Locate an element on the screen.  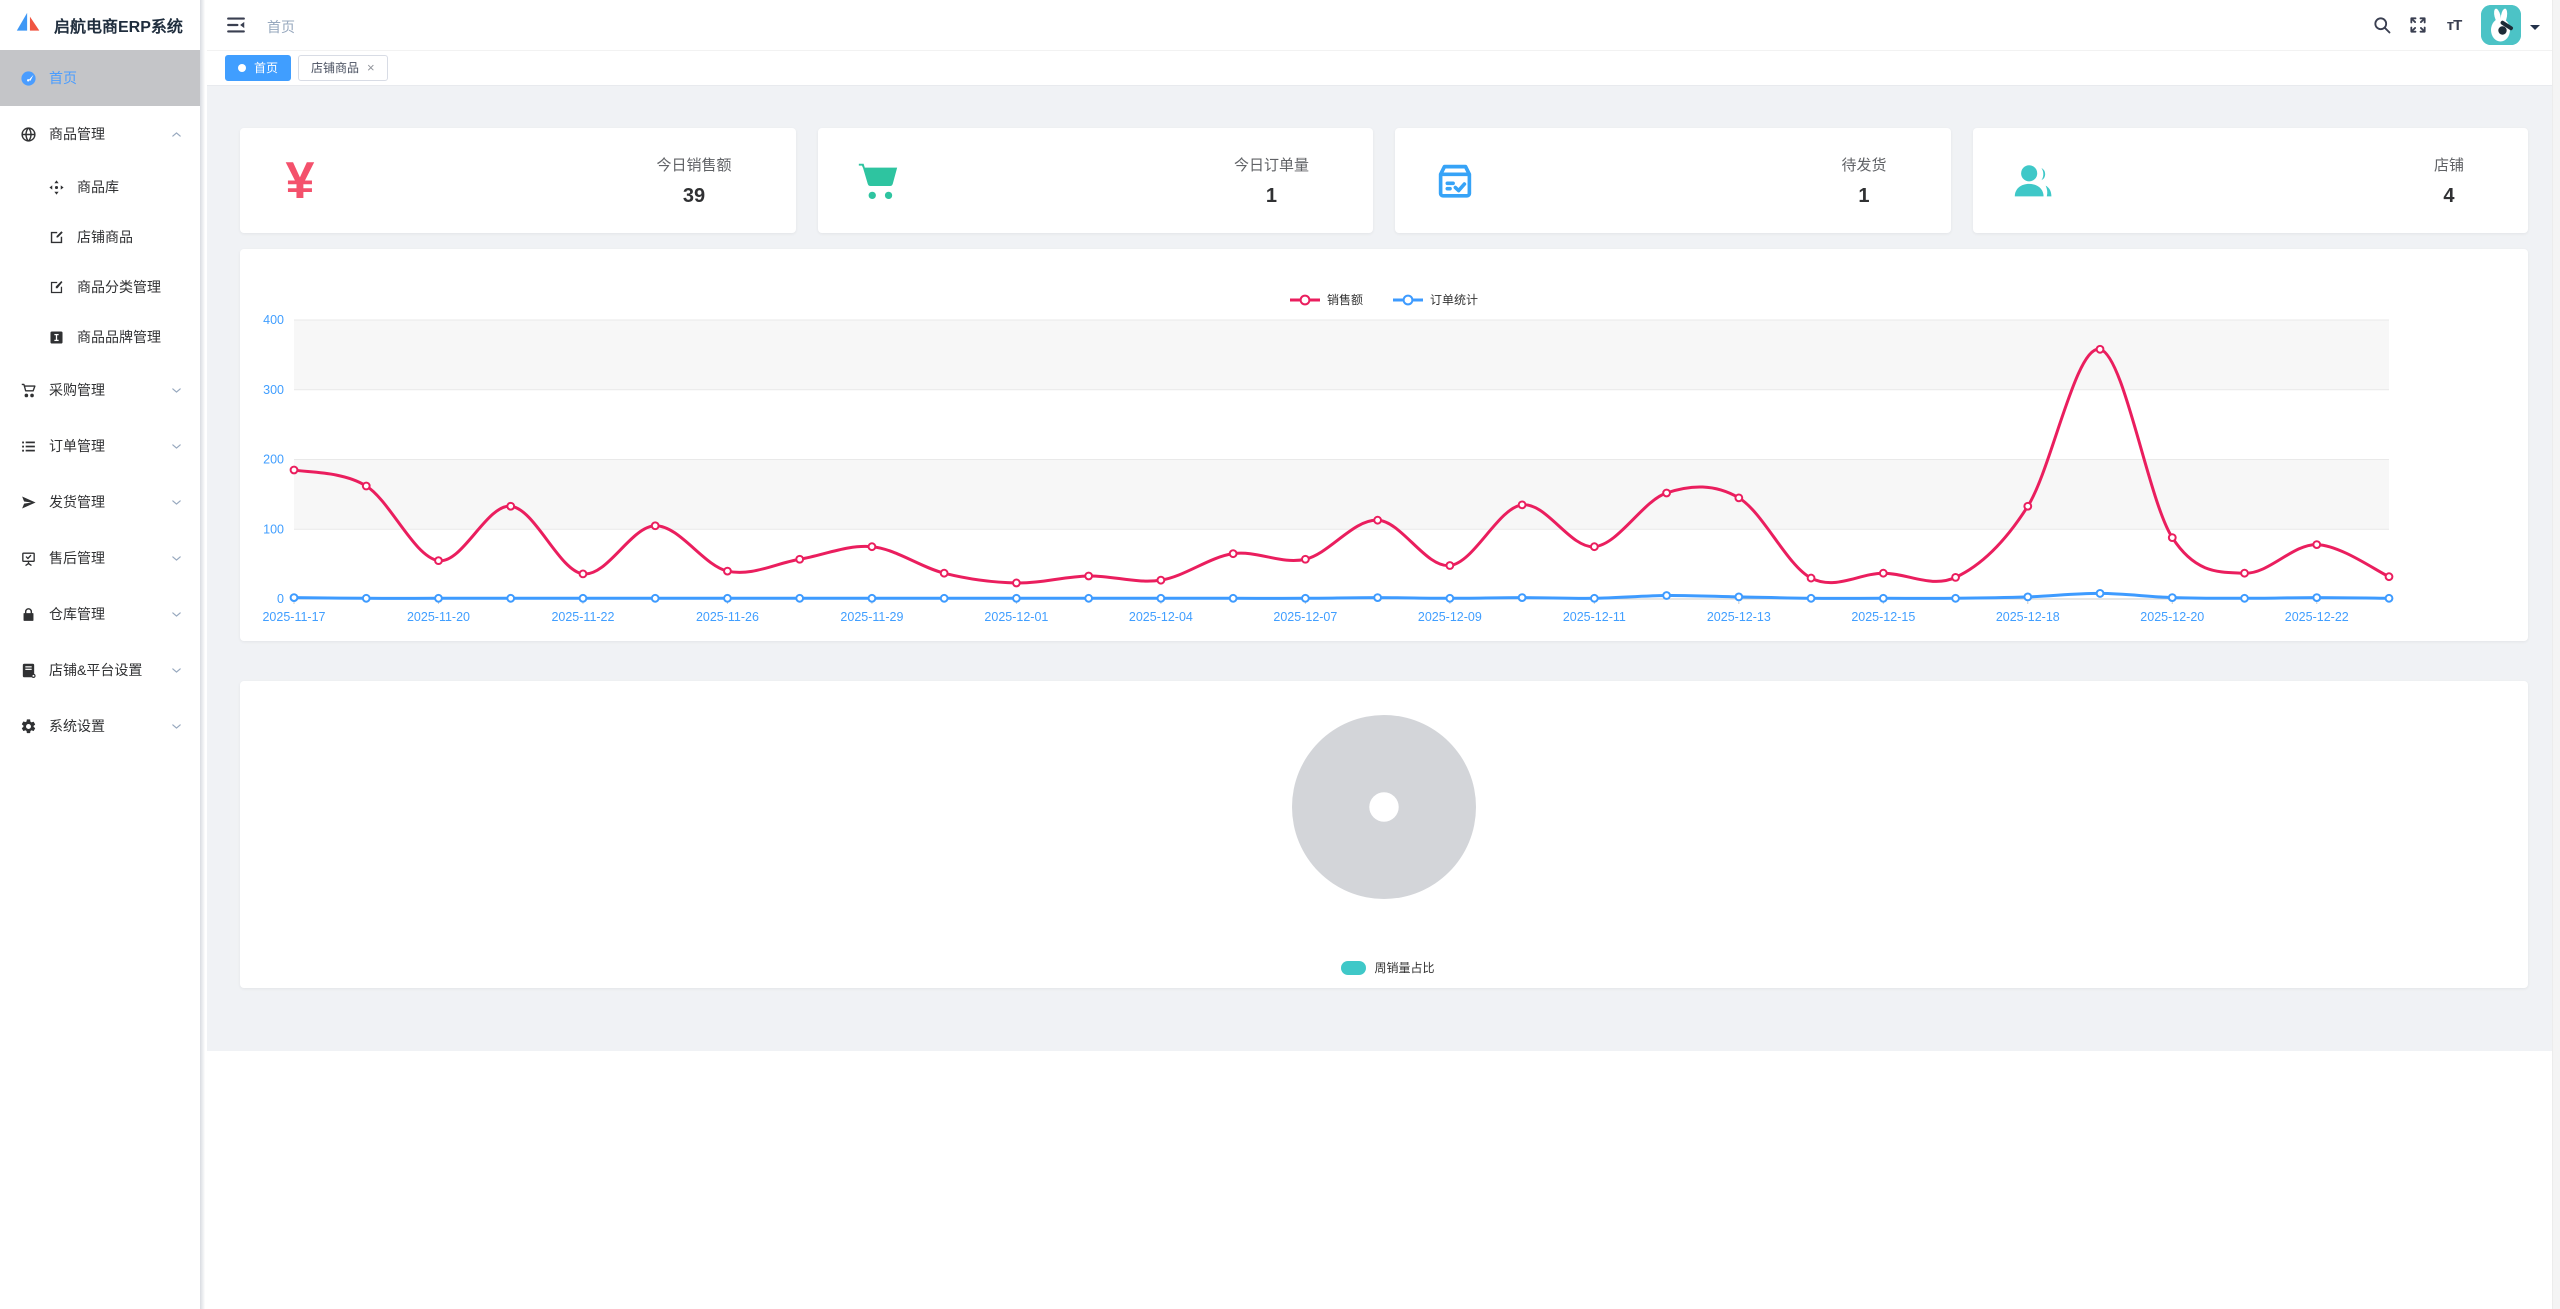
tab-home-label: 首页 is located at coordinates (266, 68).